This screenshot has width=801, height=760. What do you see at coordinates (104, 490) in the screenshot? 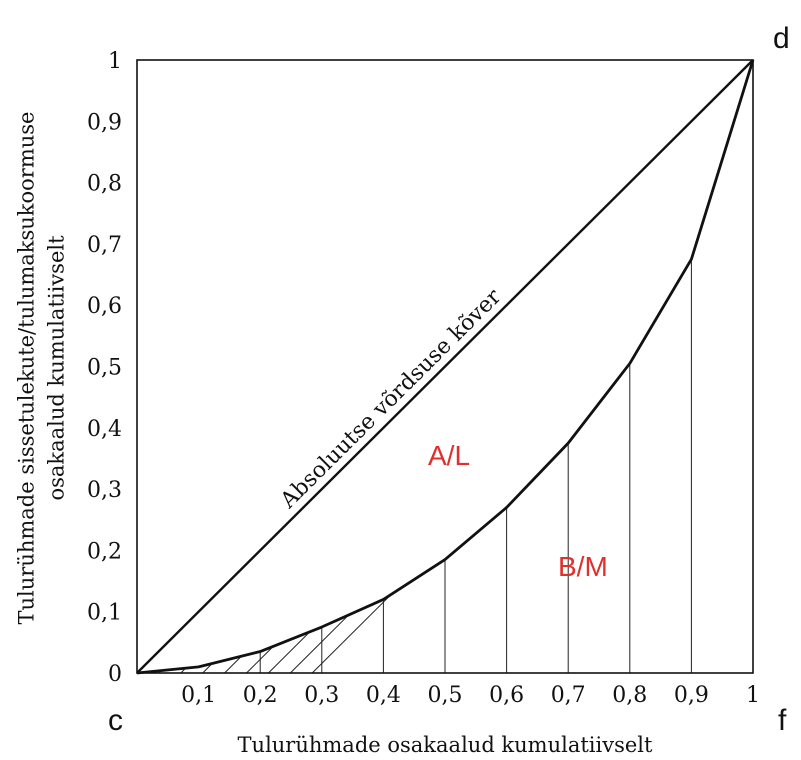
I see `y-tick-label: 0,3` at bounding box center [104, 490].